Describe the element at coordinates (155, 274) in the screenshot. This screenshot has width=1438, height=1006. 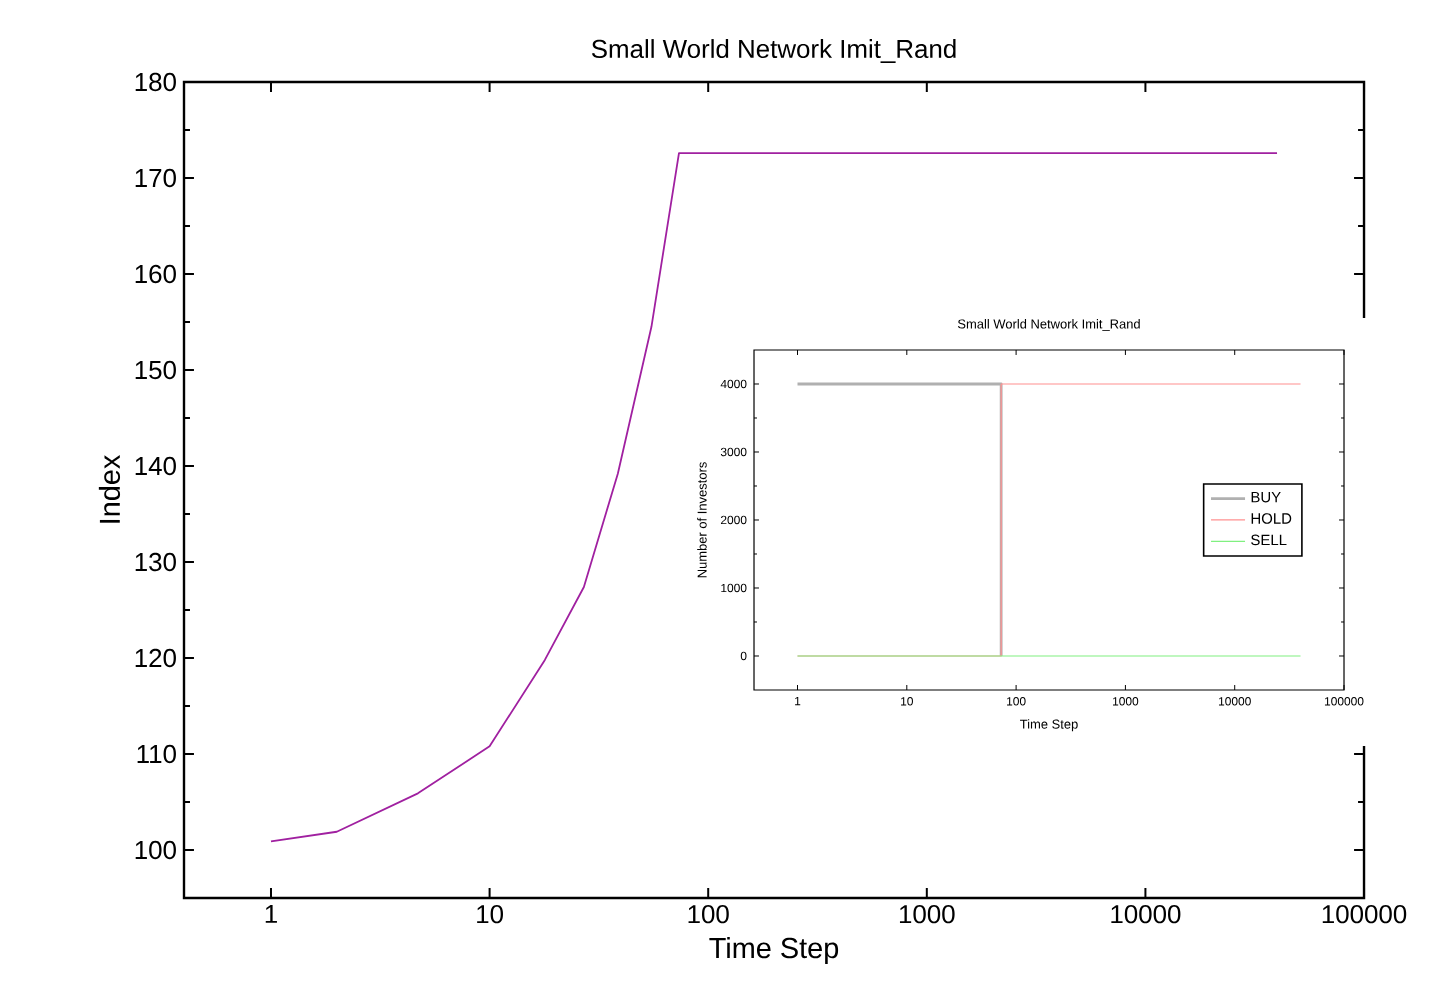
I see `y-tick-label: 160` at that location.